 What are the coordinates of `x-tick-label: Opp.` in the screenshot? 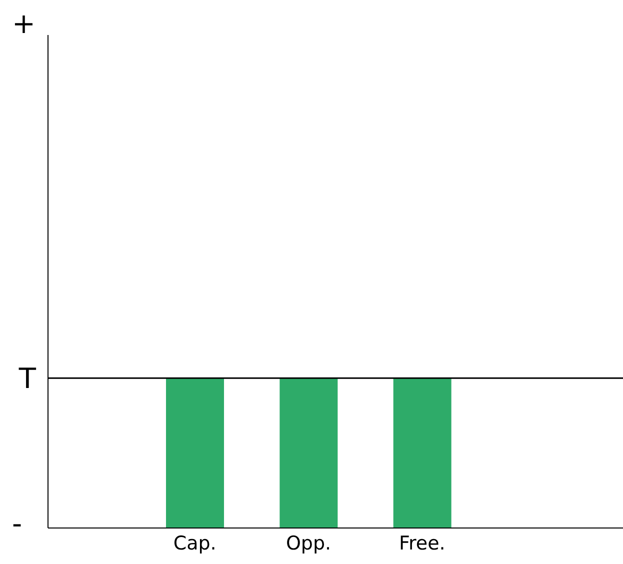 It's located at (309, 543).